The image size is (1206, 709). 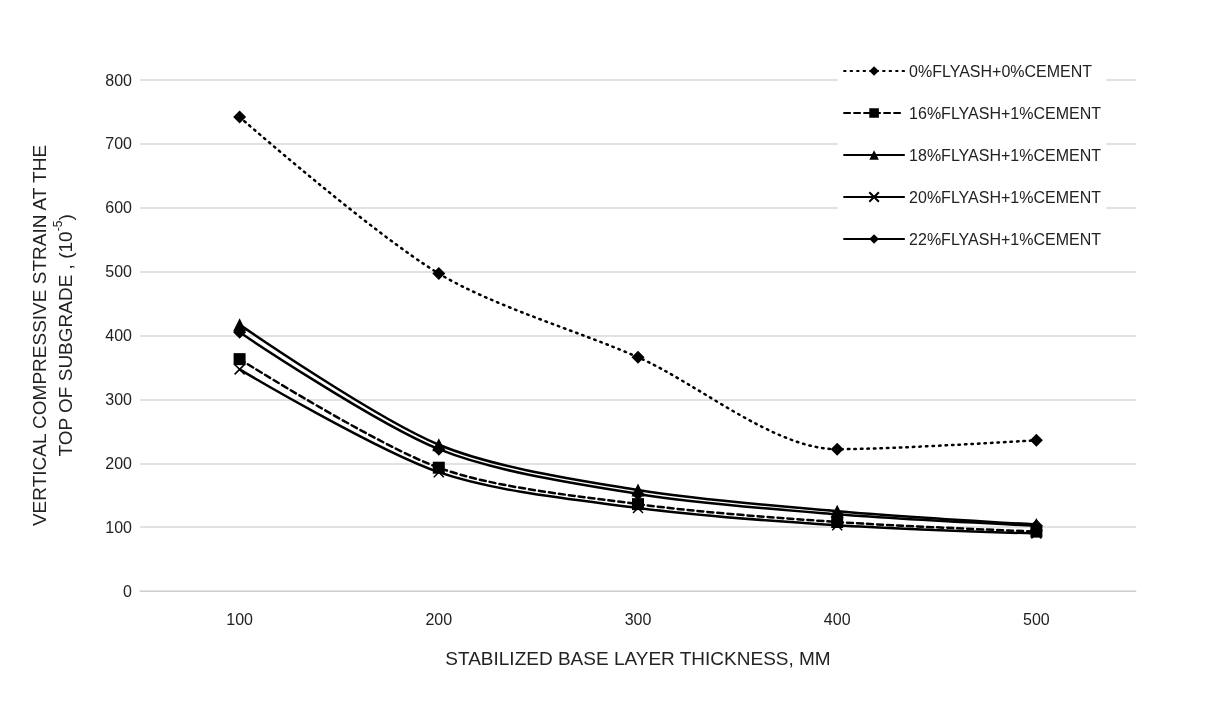 What do you see at coordinates (119, 80) in the screenshot?
I see `y-tick-label: 800` at bounding box center [119, 80].